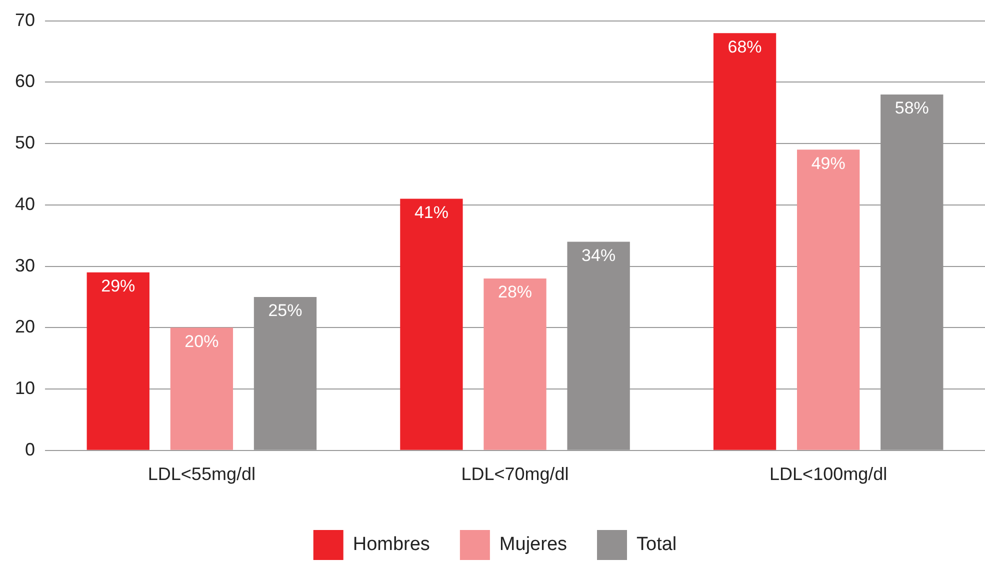 The image size is (985, 570). What do you see at coordinates (118, 286) in the screenshot?
I see `data-label: 29%` at bounding box center [118, 286].